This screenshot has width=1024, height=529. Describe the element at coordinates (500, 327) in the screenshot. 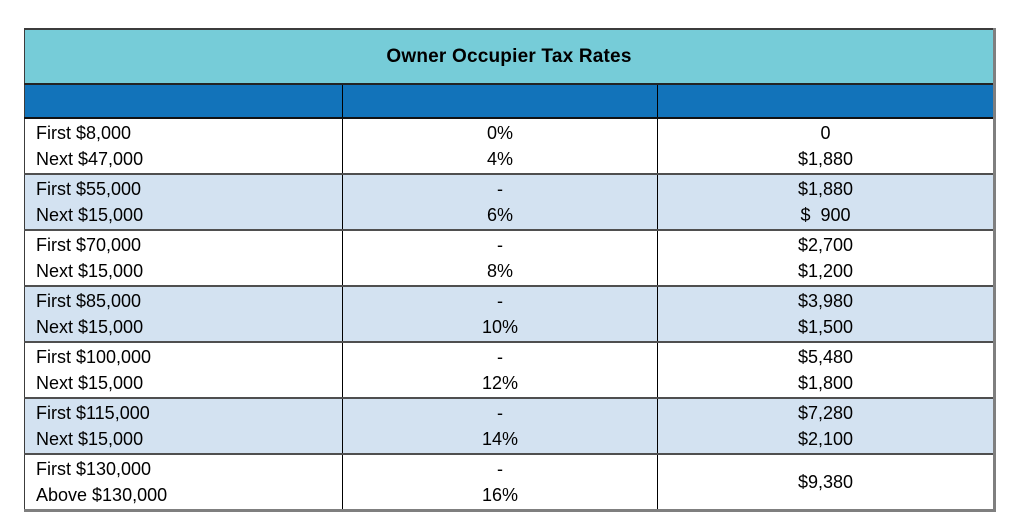

I see `tax-rate-line: 10%` at that location.